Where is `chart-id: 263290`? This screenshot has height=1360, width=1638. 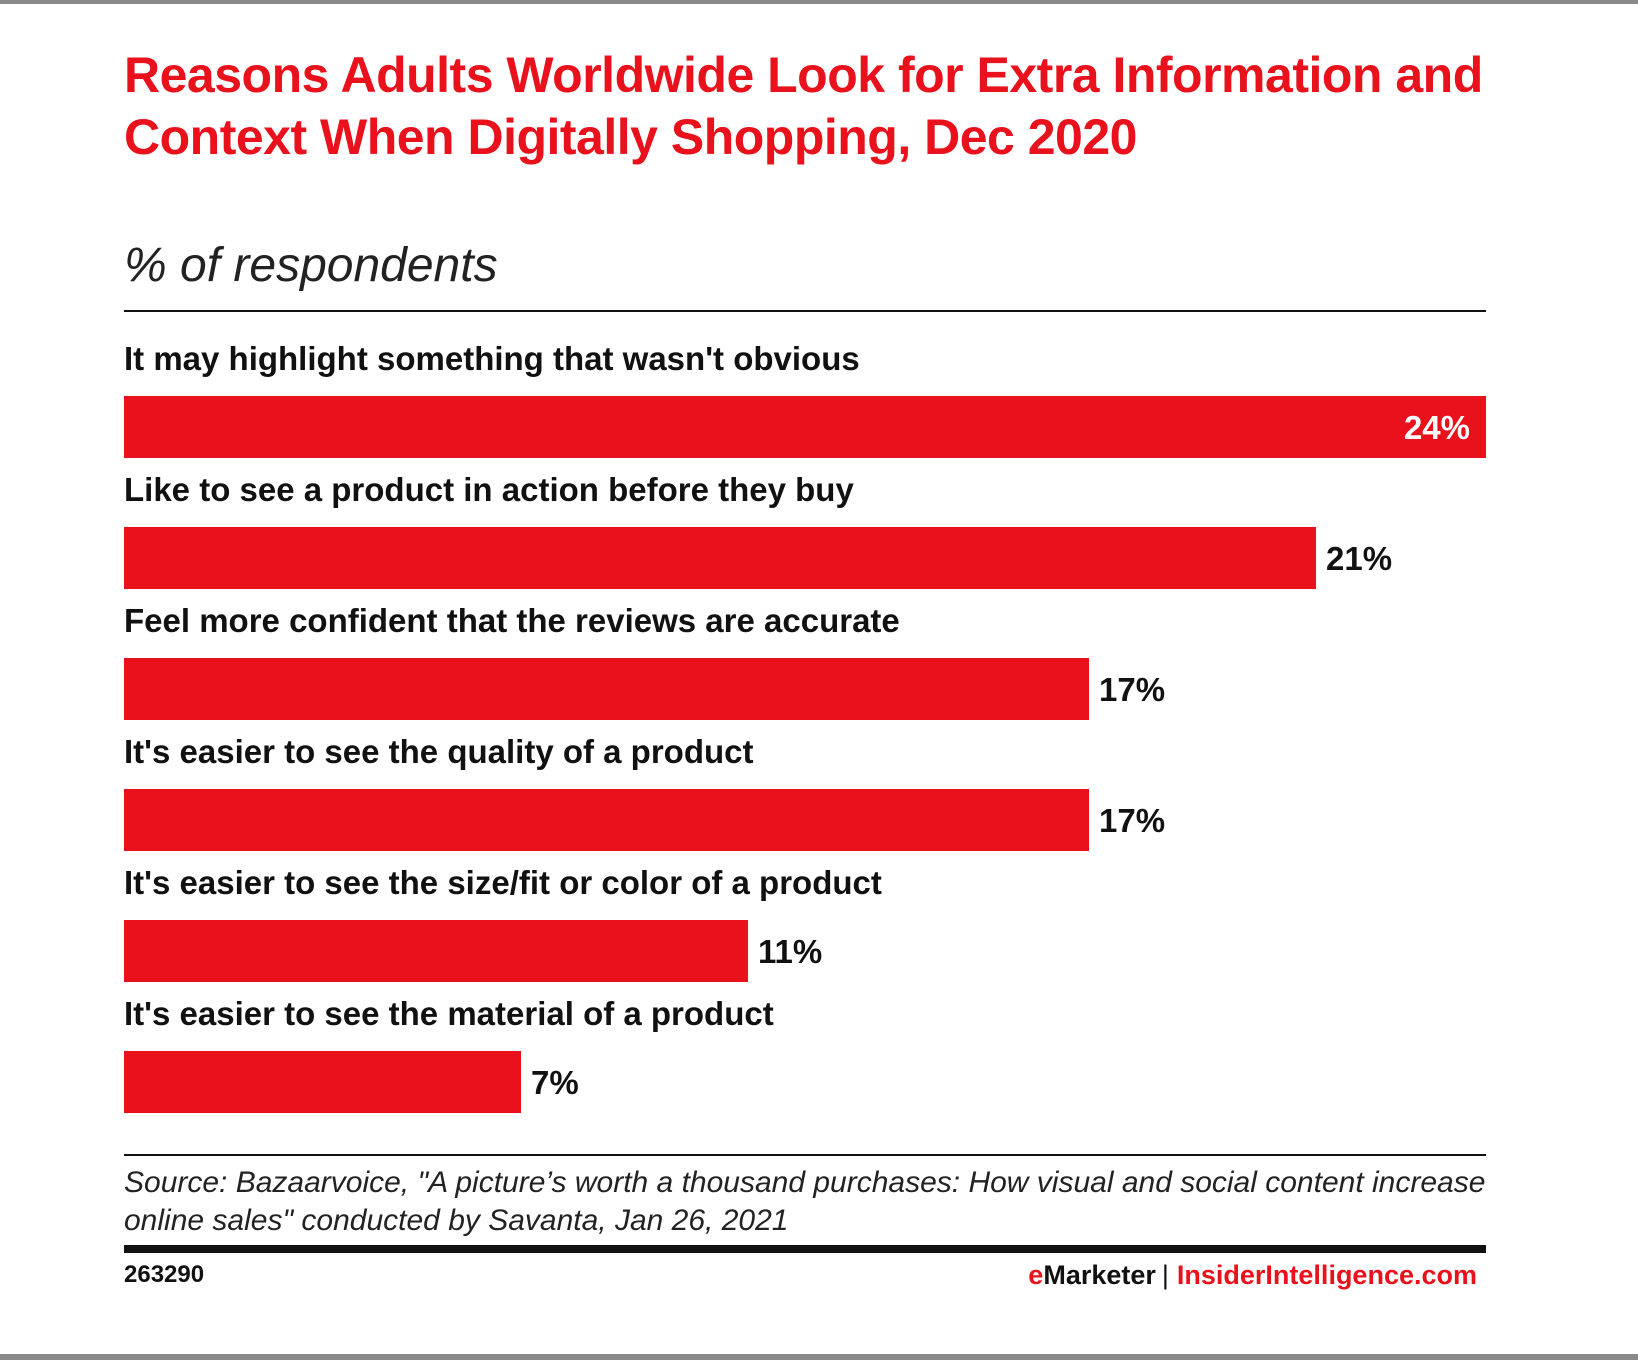
chart-id: 263290 is located at coordinates (164, 1274).